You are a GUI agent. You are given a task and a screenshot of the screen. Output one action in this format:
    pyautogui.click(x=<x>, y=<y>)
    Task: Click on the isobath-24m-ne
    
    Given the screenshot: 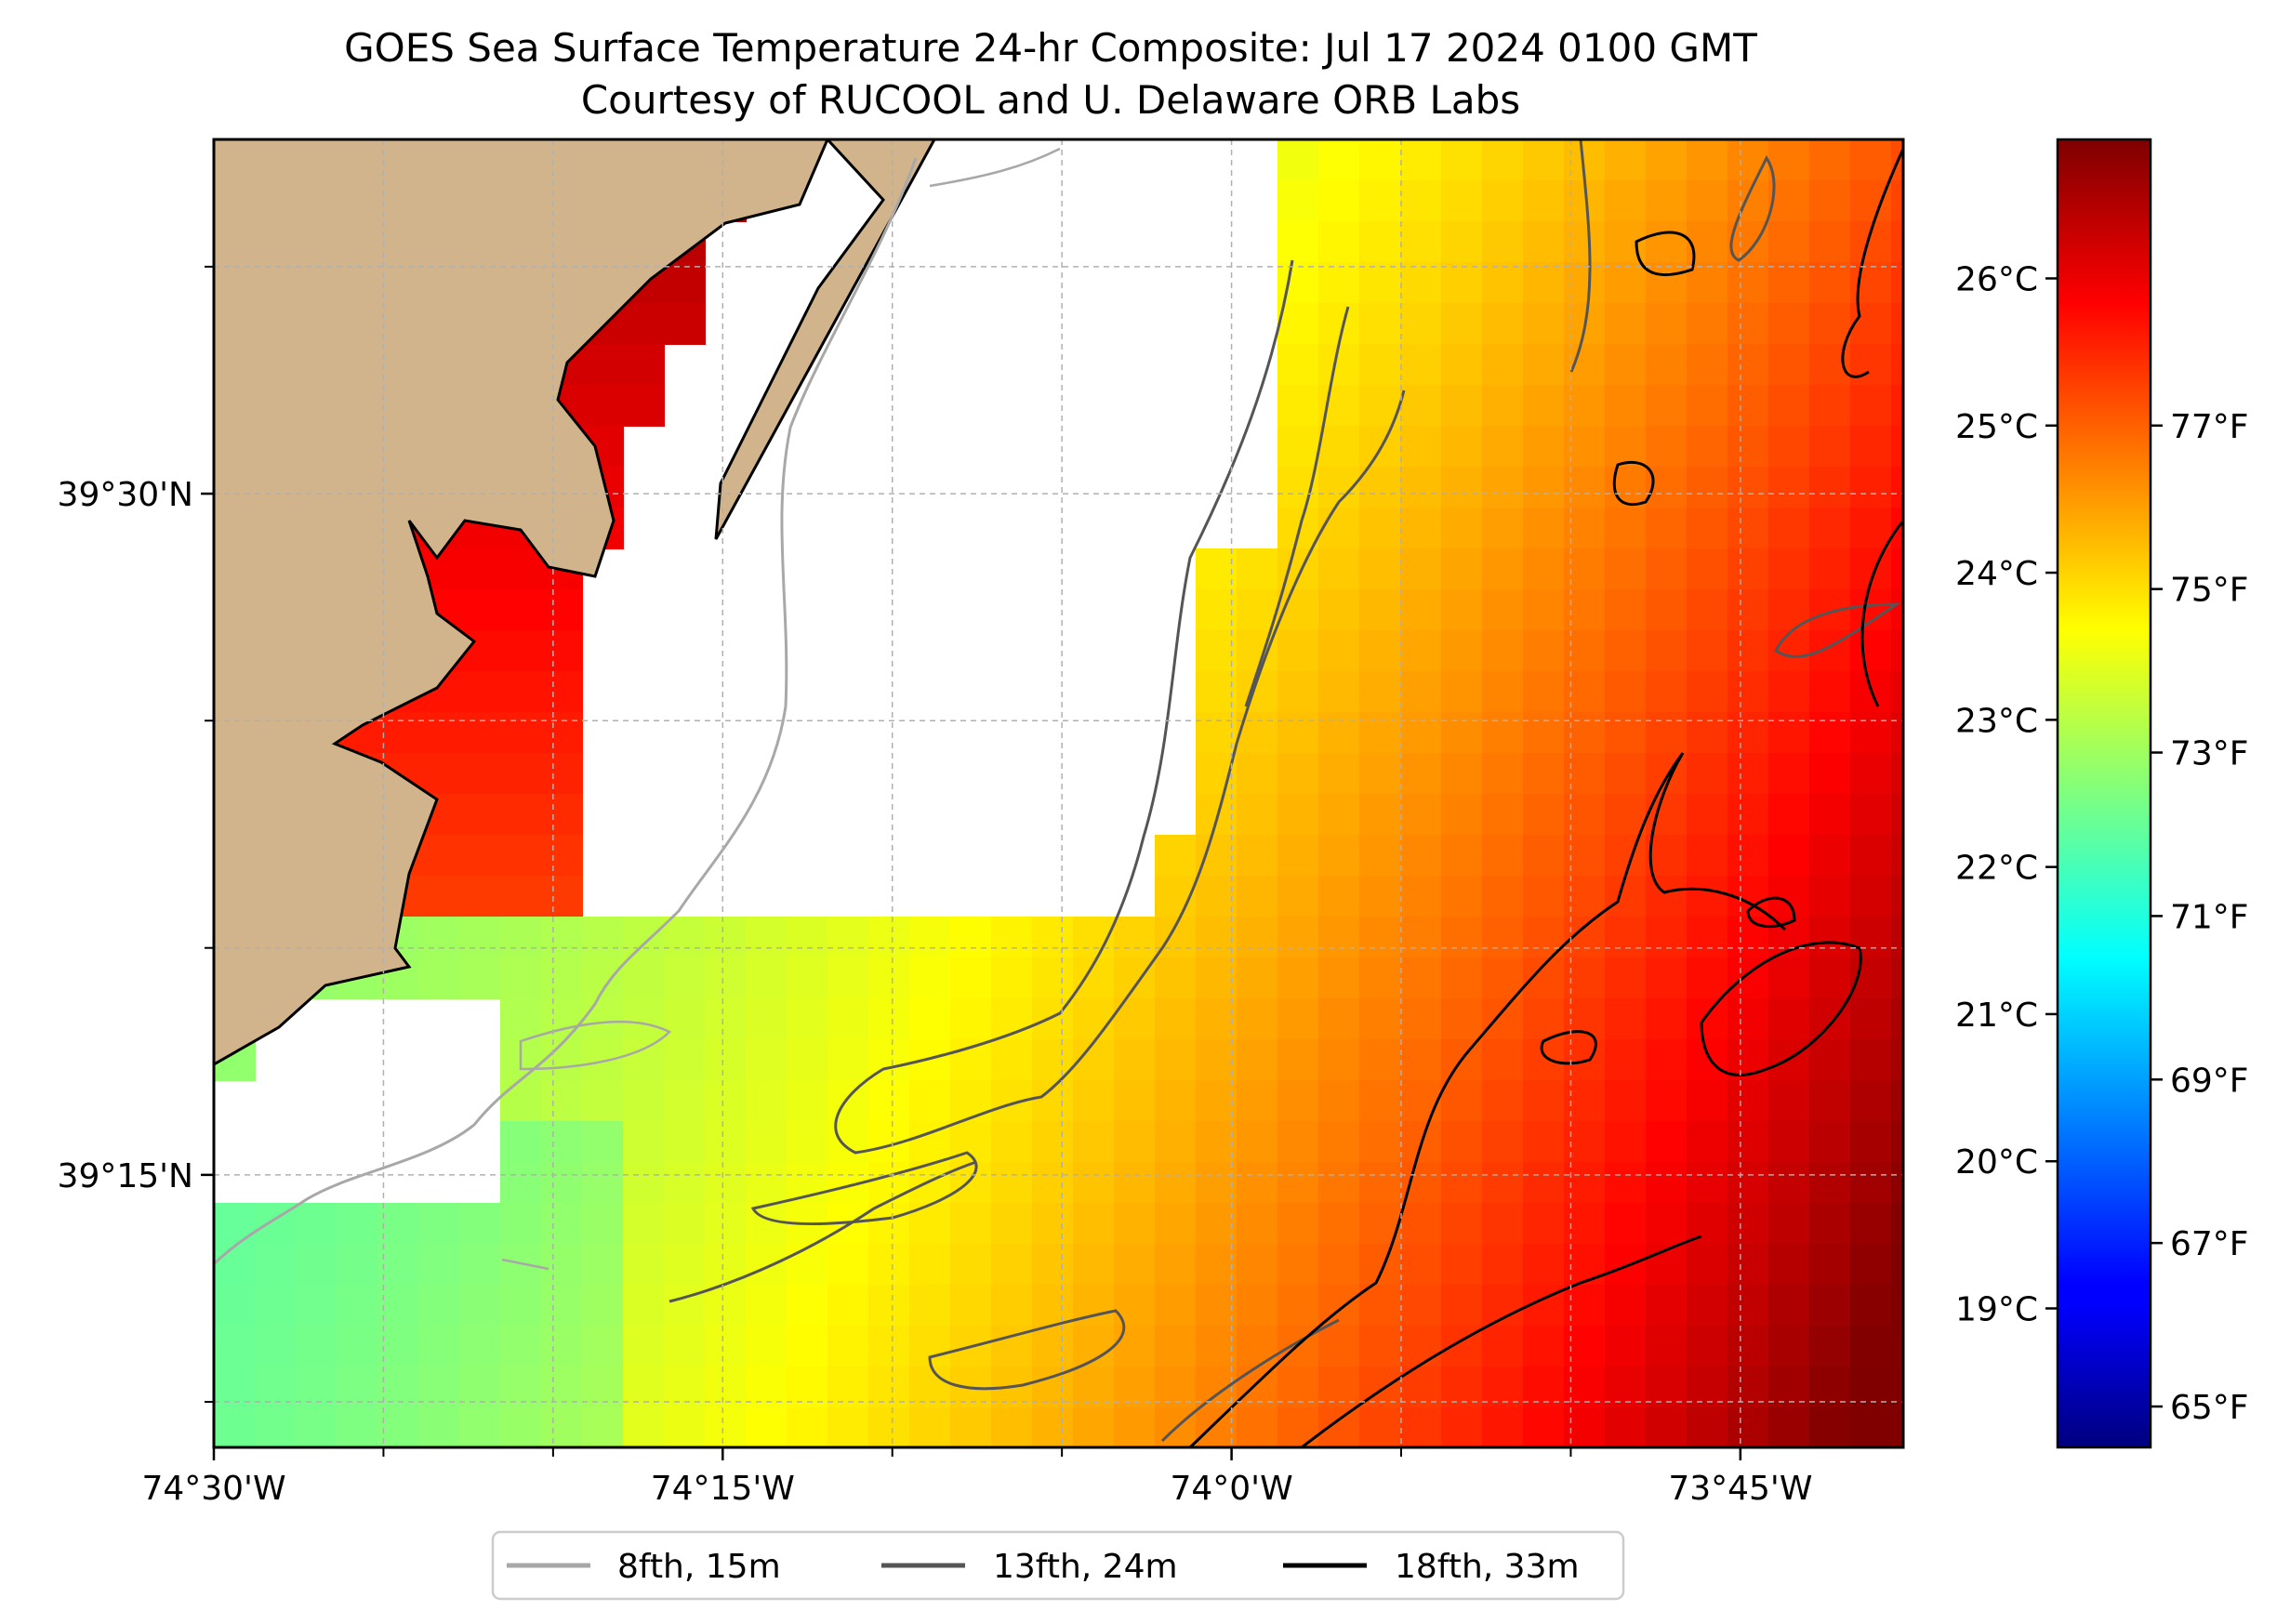 What is the action you would take?
    pyautogui.click(x=1752, y=209)
    